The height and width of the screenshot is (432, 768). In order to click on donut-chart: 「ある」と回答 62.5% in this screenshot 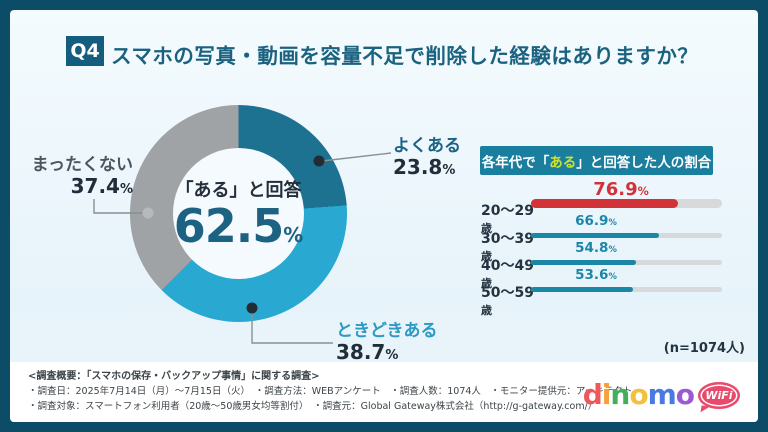, I will do `click(238, 213)`.